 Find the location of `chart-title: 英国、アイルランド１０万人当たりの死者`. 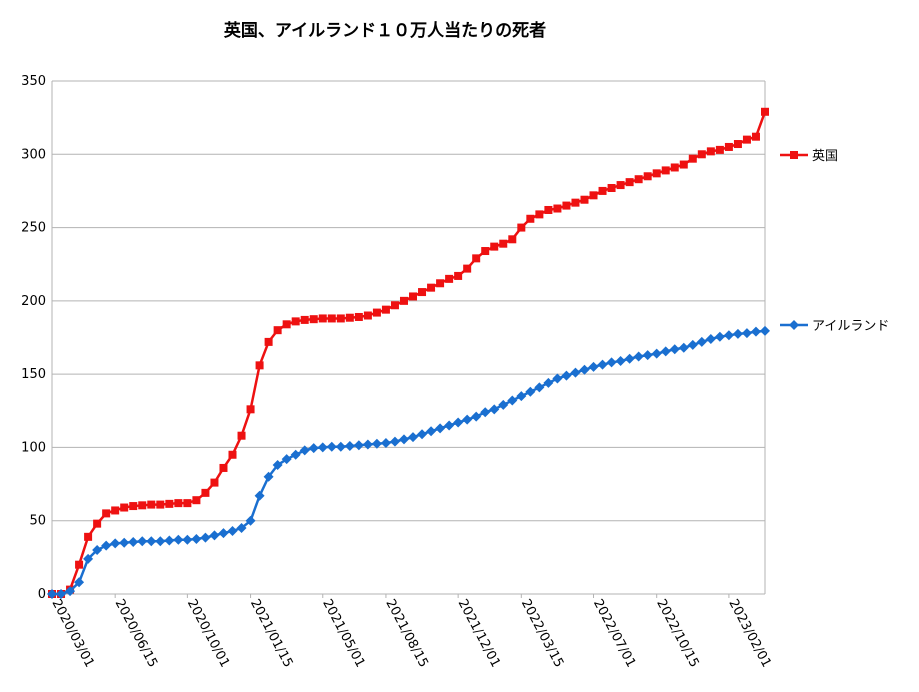

chart-title: 英国、アイルランド１０万人当たりの死者 is located at coordinates (385, 30).